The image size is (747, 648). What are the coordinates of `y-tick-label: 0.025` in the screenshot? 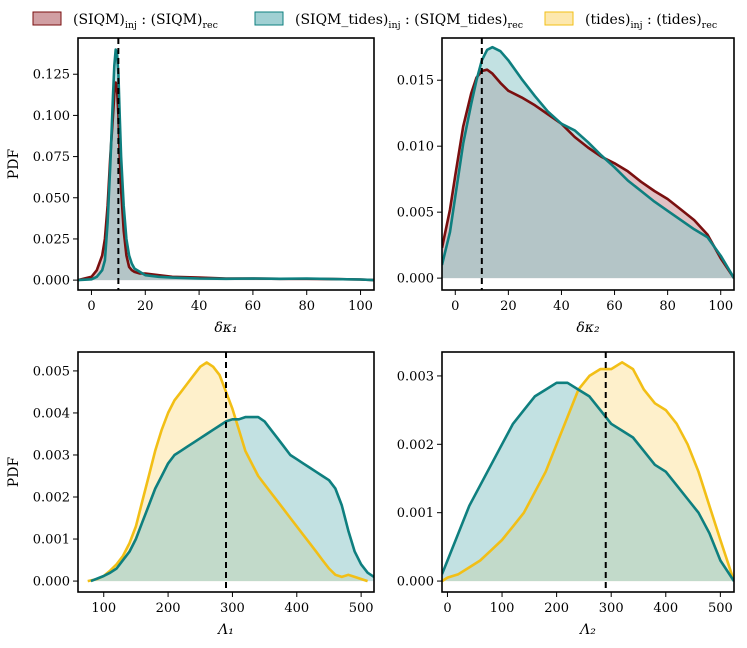 It's located at (51, 239).